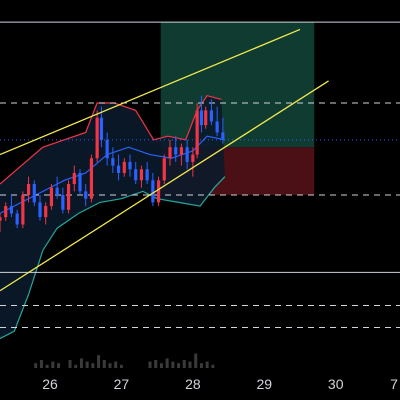 The width and height of the screenshot is (400, 400). Describe the element at coordinates (50, 384) in the screenshot. I see `x-tick-label-0: 26` at that location.